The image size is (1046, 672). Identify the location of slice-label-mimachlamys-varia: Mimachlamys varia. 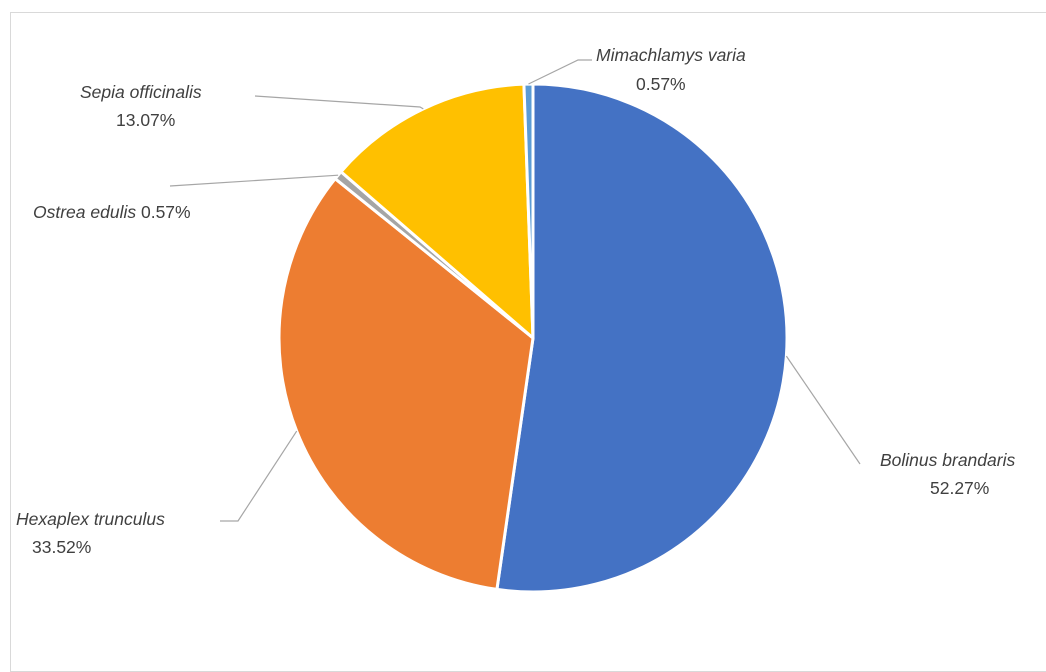
(671, 55).